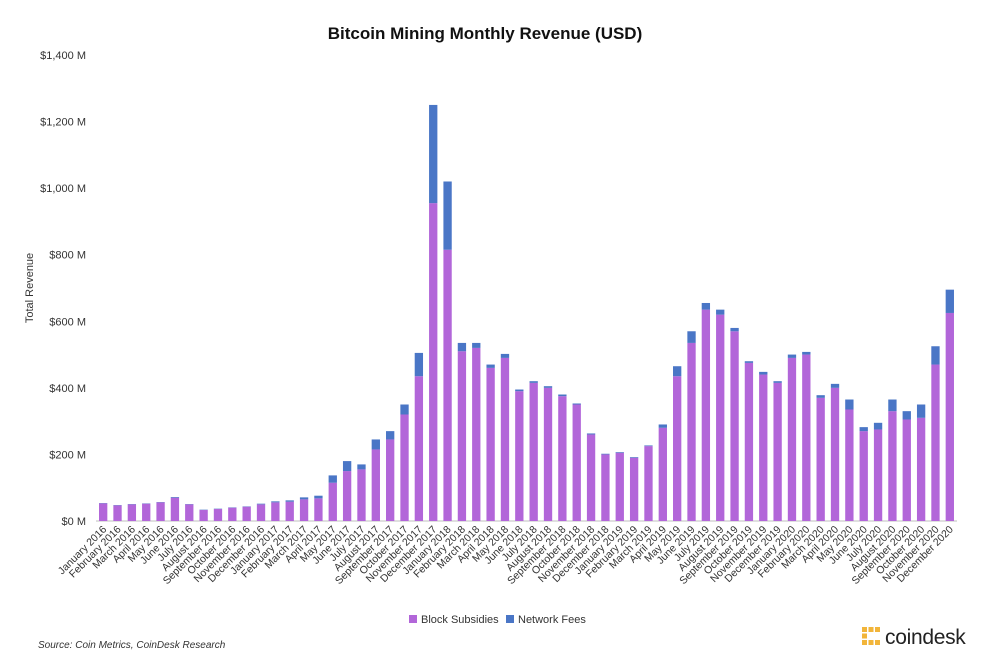 The width and height of the screenshot is (1000, 670). I want to click on coindesk-logo: coindesk, so click(914, 638).